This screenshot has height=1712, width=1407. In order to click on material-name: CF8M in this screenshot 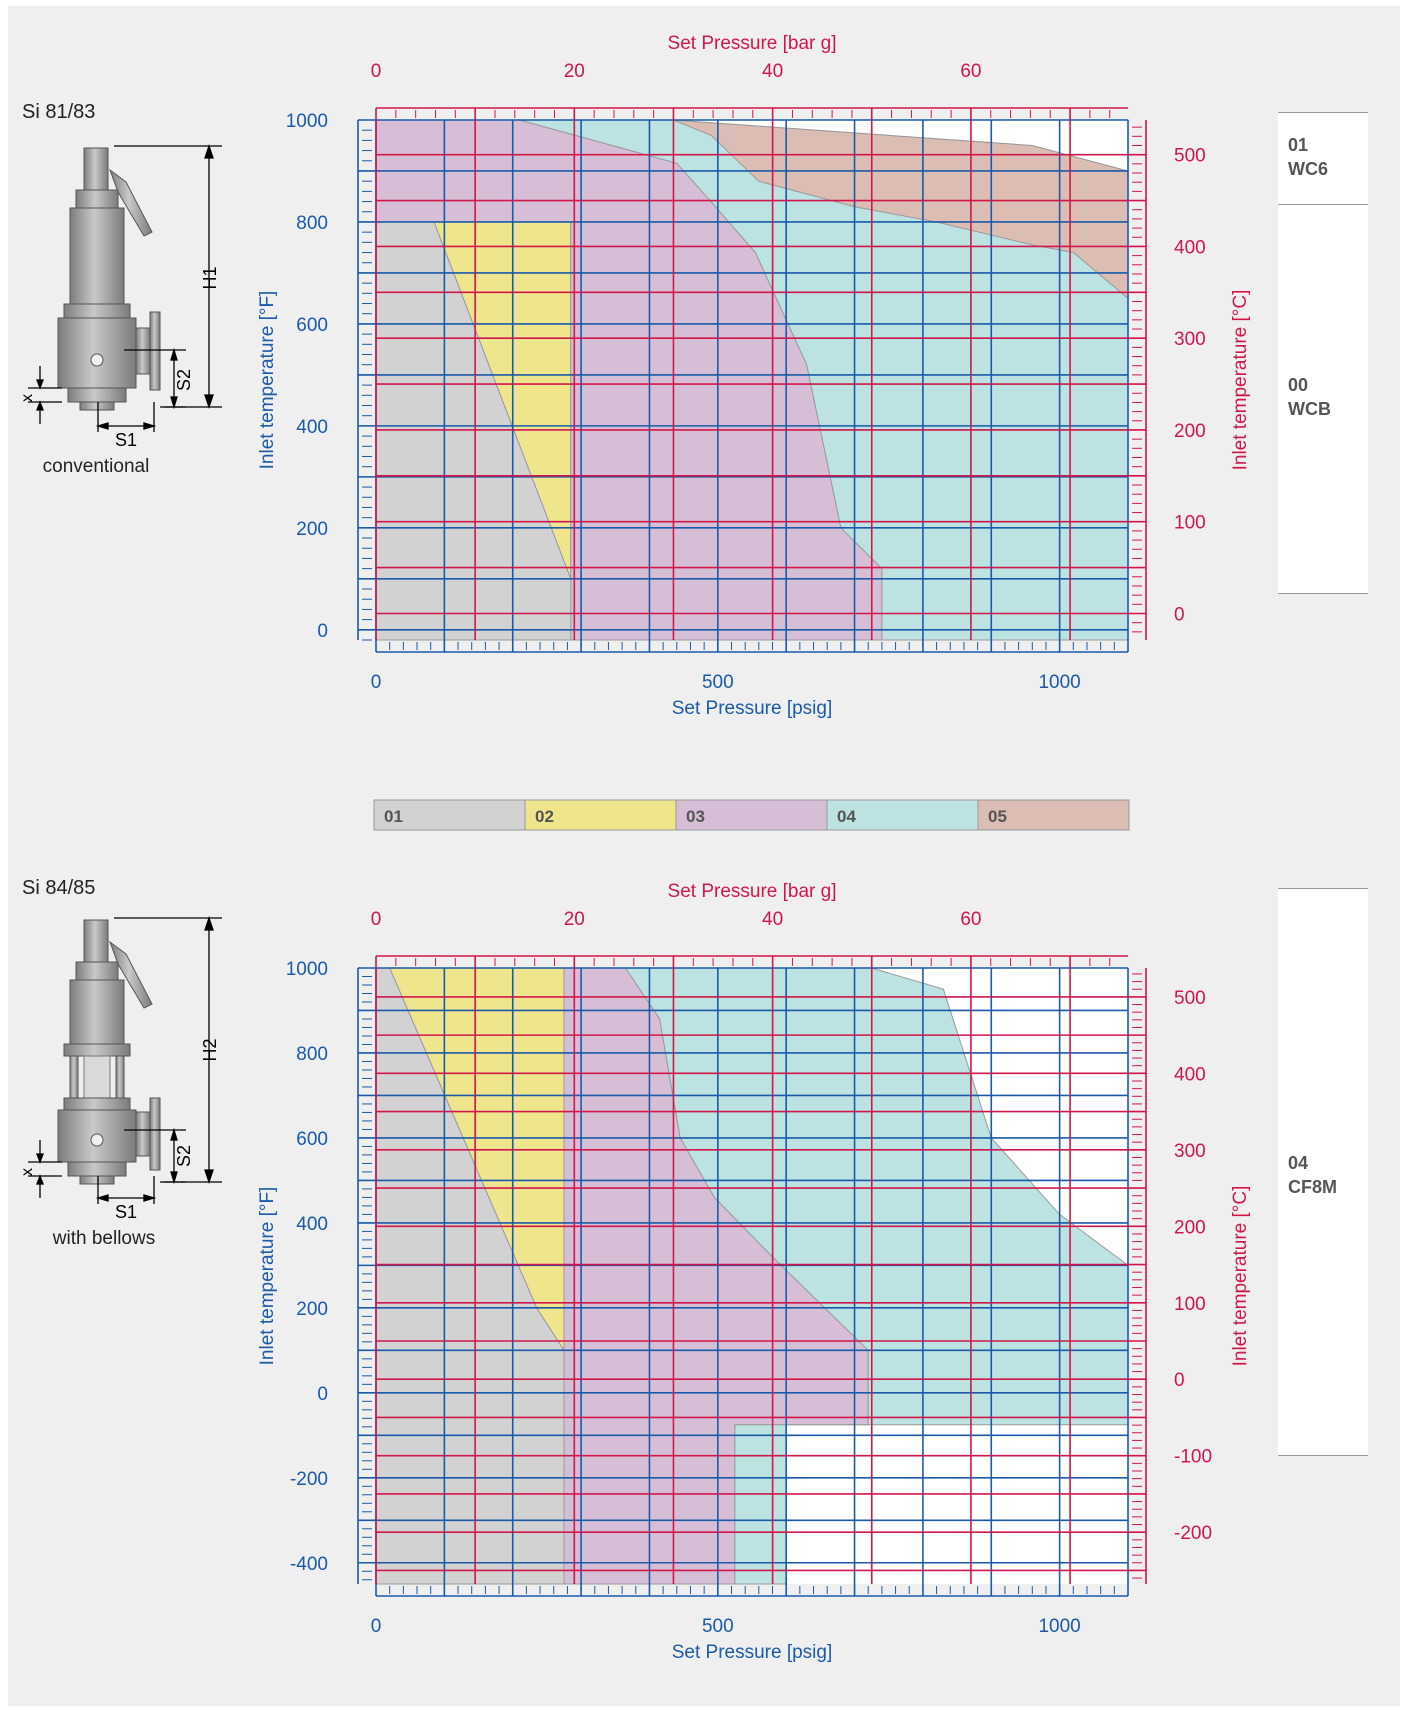, I will do `click(1312, 1187)`.